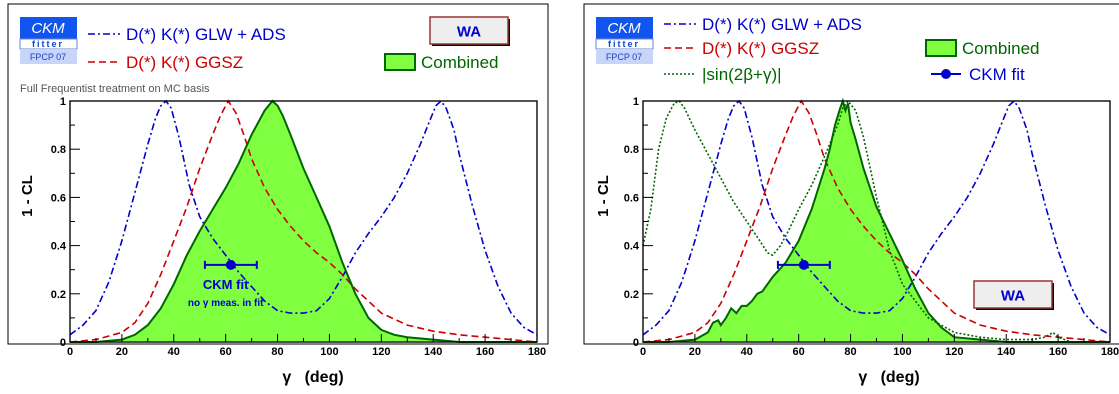  What do you see at coordinates (742, 74) in the screenshot?
I see `legend-label: |sin(2β+γ)|` at bounding box center [742, 74].